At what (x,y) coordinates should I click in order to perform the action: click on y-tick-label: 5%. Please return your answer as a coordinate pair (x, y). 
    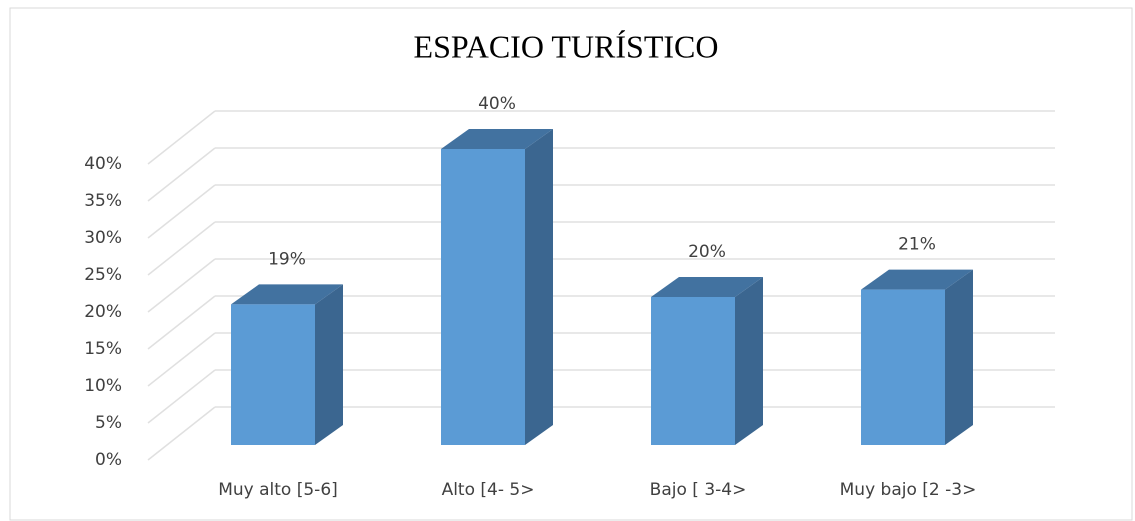
    Looking at the image, I should click on (108, 423).